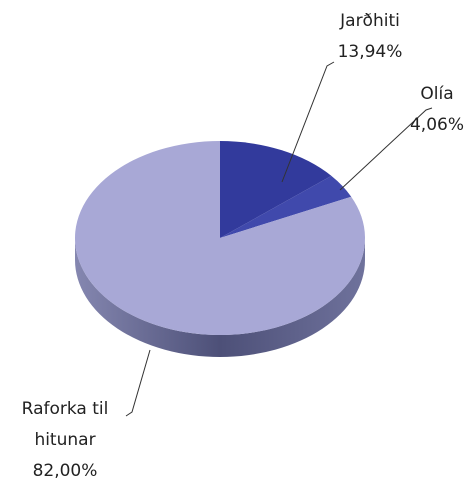  Describe the element at coordinates (427, 110) in the screenshot. I see `slice-label: Olía 4,06%` at that location.